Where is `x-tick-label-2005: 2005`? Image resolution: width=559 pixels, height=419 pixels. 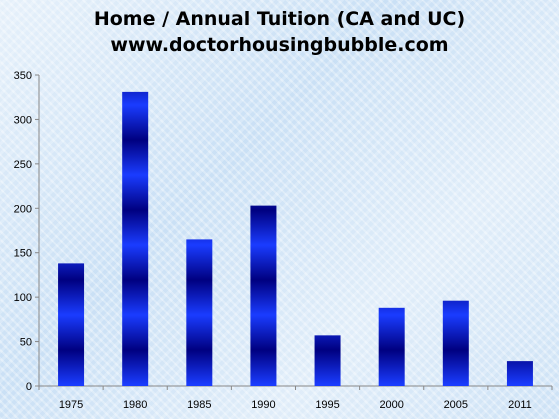
x-tick-label-2005: 2005 is located at coordinates (456, 405).